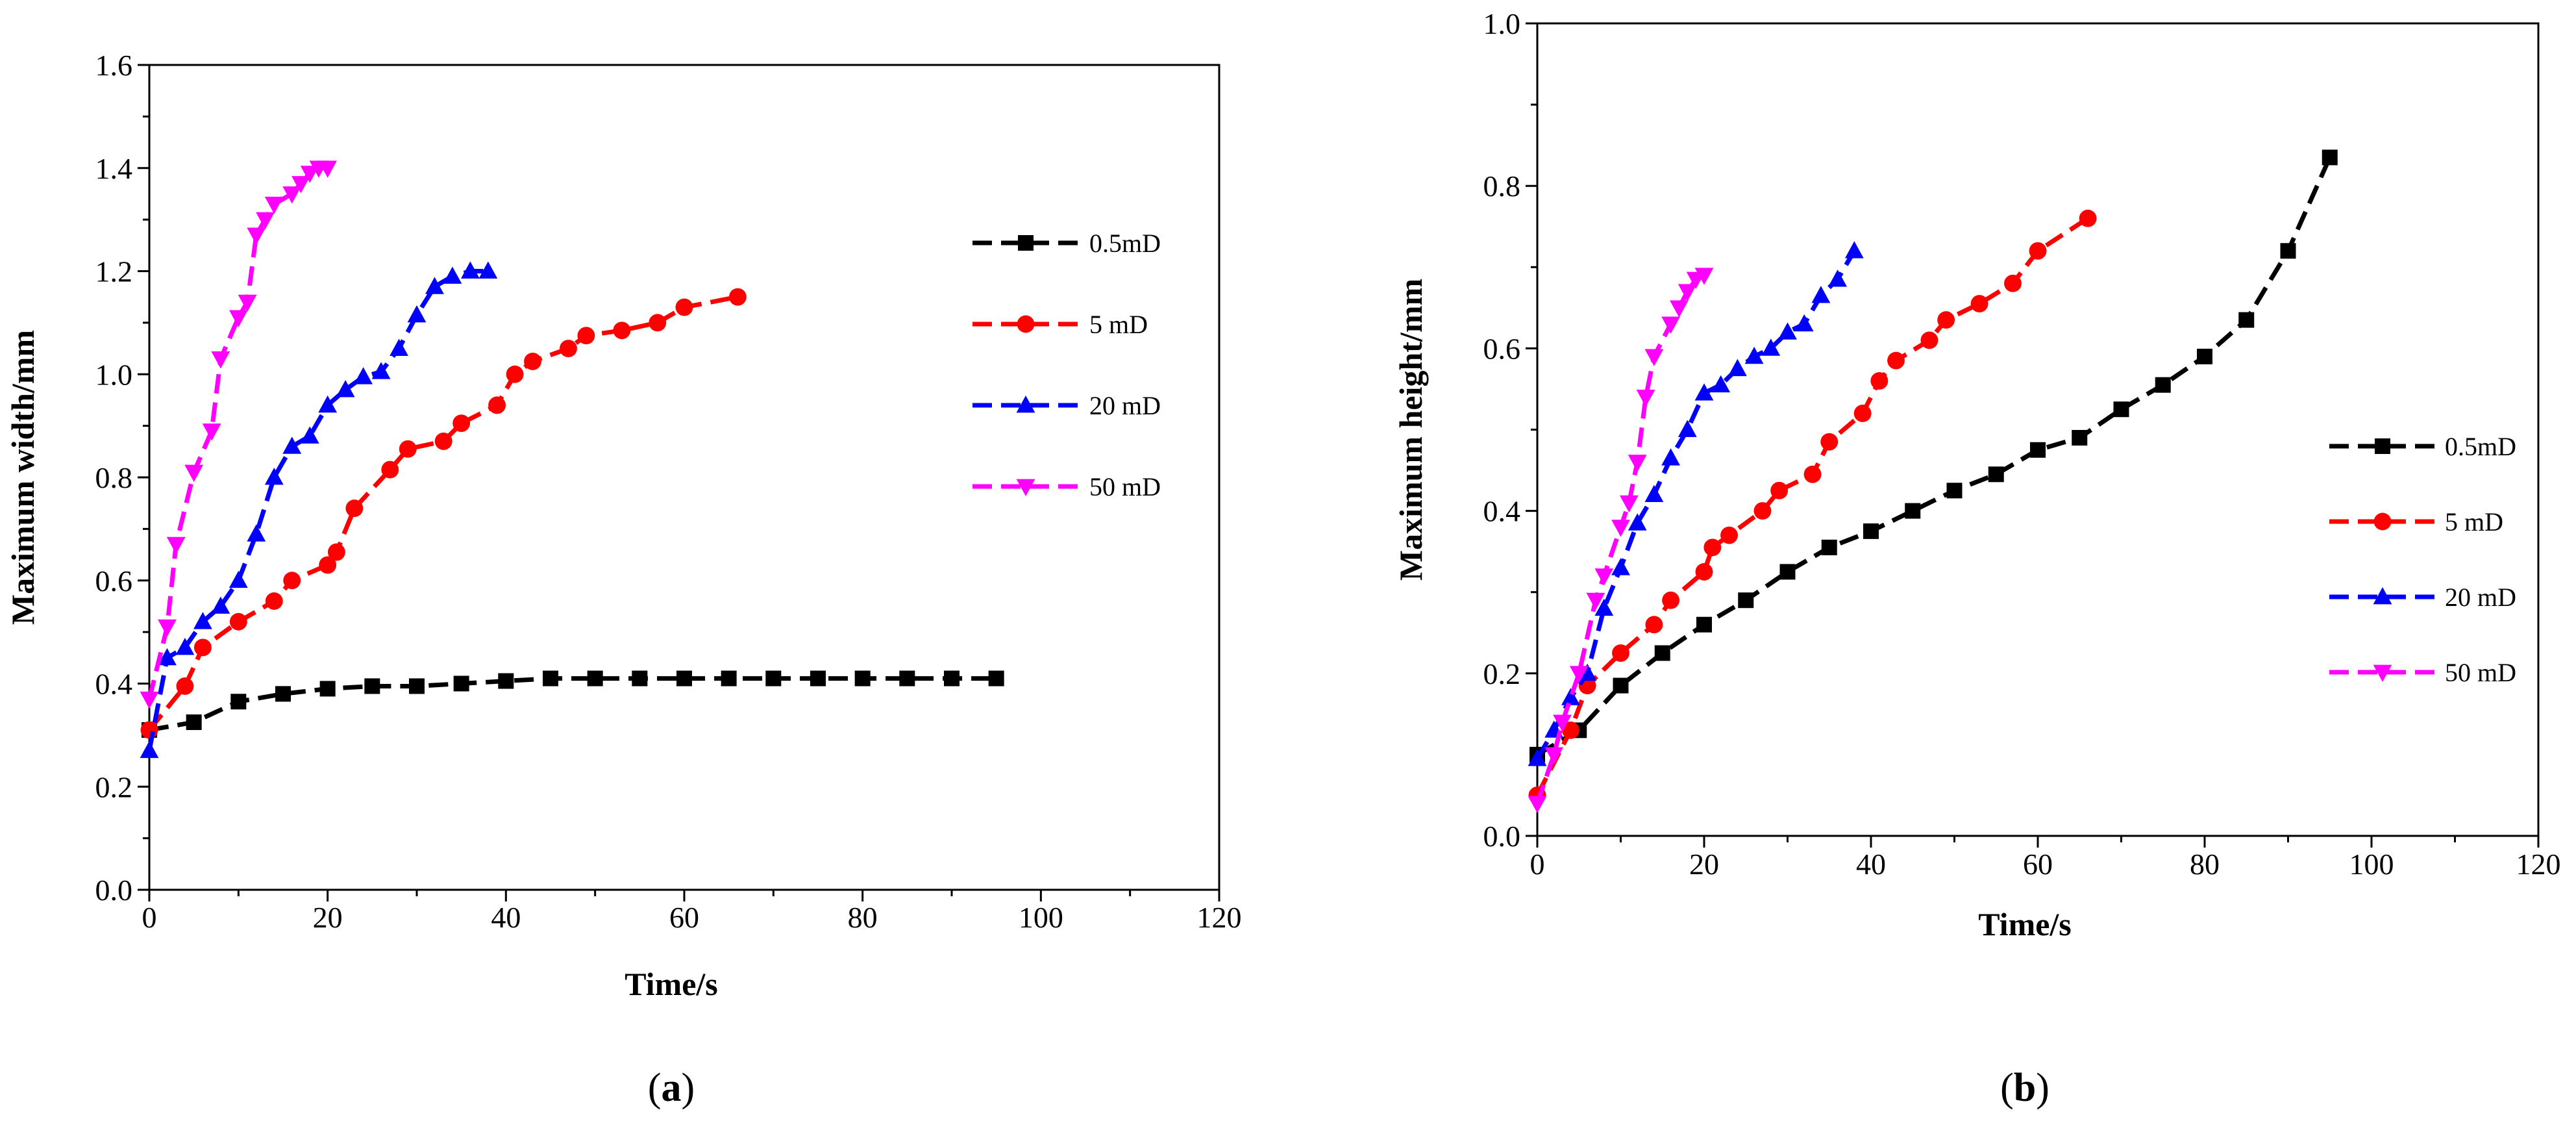  I want to click on series-50md, so click(1621, 541).